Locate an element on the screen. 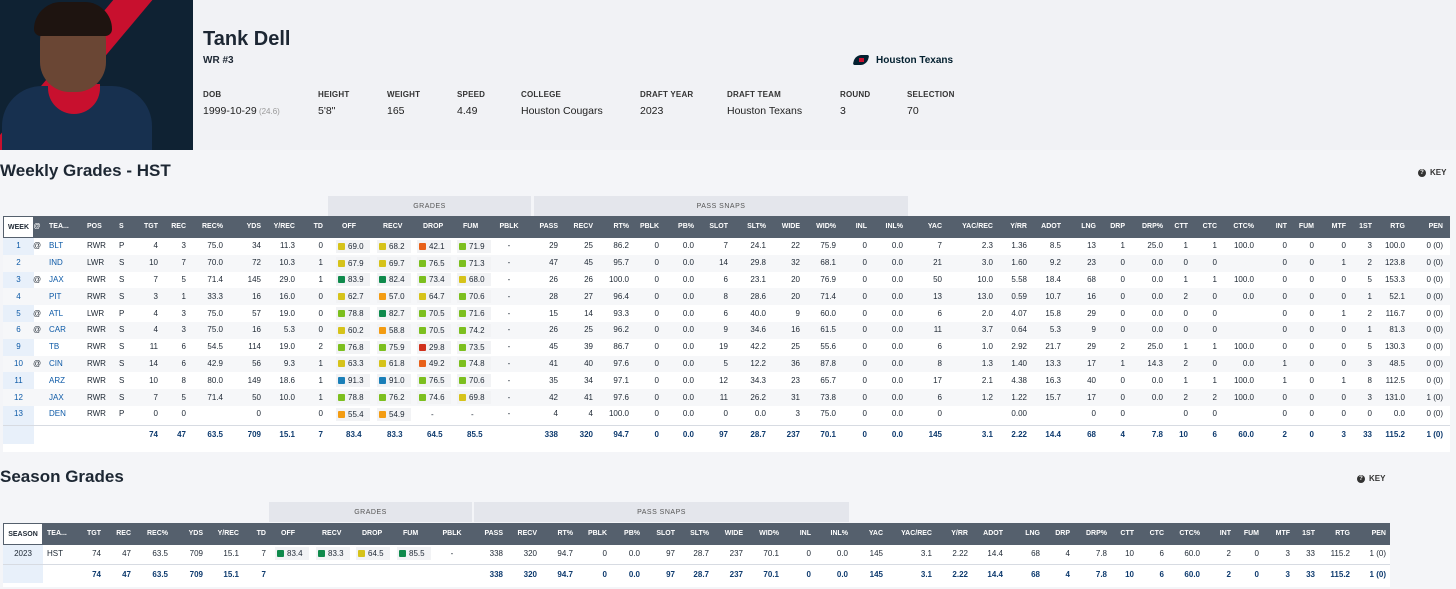 The image size is (1456, 589). table-cell: PIT is located at coordinates (55, 296).